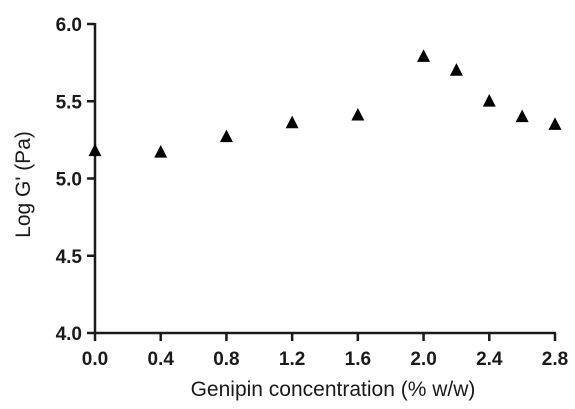 This screenshot has height=409, width=575. I want to click on x-tick-label: 0.0, so click(95, 359).